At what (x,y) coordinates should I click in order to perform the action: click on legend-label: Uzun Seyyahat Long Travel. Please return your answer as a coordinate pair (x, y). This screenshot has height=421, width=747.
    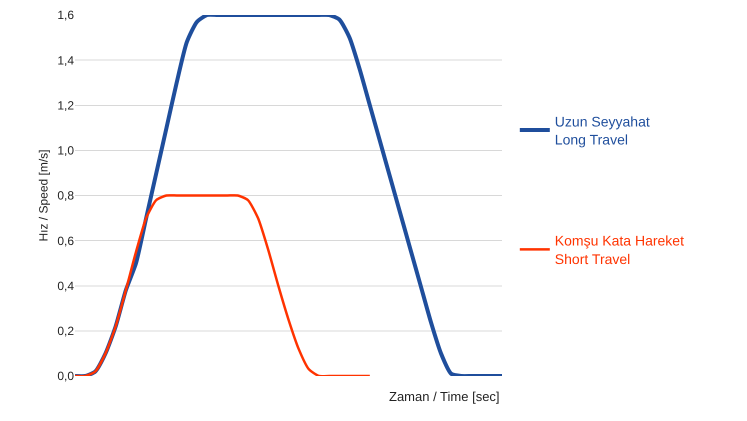
    Looking at the image, I should click on (602, 130).